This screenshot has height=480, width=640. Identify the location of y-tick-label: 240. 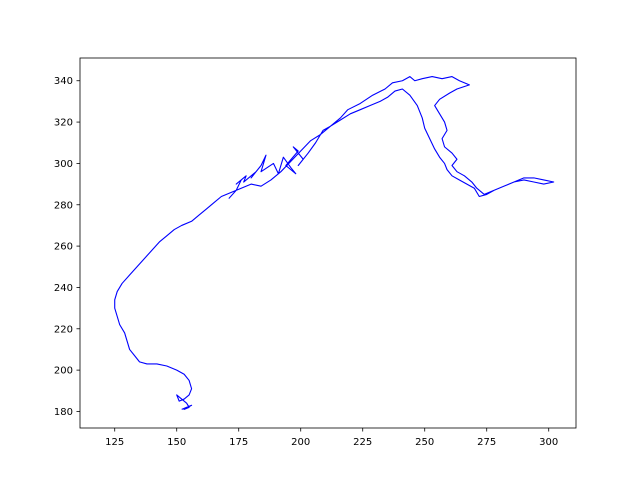
(63, 288).